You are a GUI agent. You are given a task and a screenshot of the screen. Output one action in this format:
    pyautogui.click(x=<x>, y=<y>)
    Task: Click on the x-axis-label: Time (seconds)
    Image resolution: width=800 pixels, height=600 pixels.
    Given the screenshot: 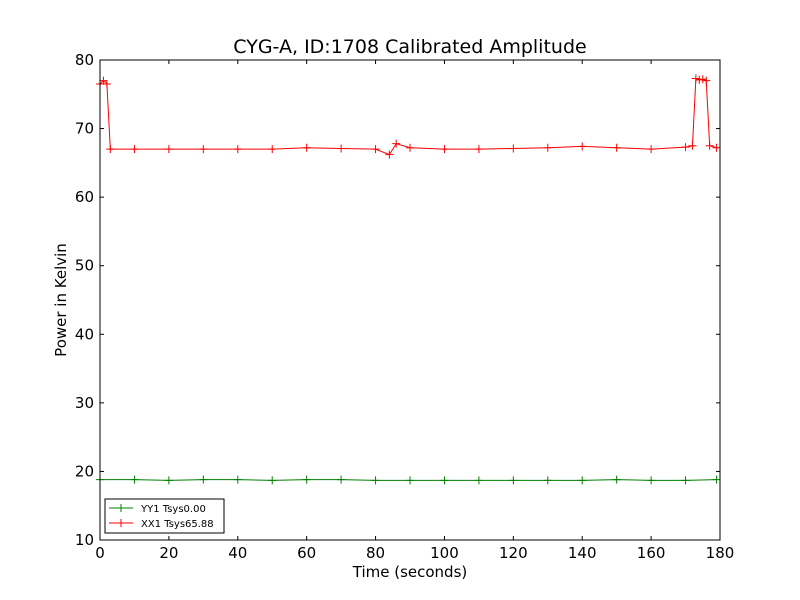 What is the action you would take?
    pyautogui.click(x=410, y=572)
    